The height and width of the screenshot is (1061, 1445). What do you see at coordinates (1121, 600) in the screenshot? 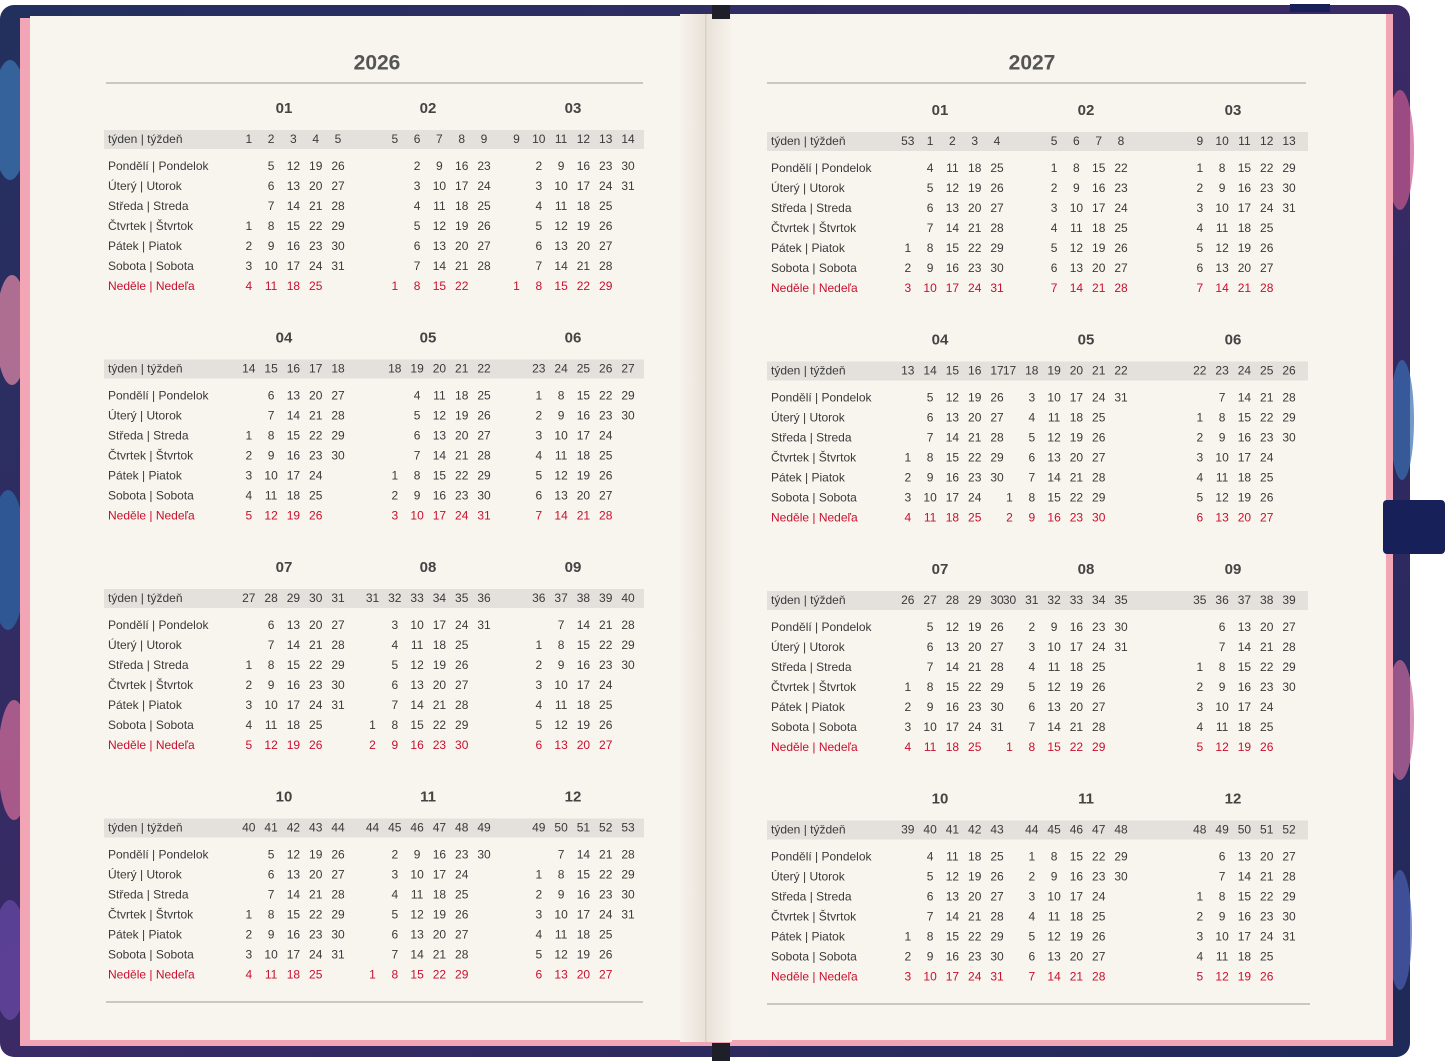
I see `week-number: 35` at bounding box center [1121, 600].